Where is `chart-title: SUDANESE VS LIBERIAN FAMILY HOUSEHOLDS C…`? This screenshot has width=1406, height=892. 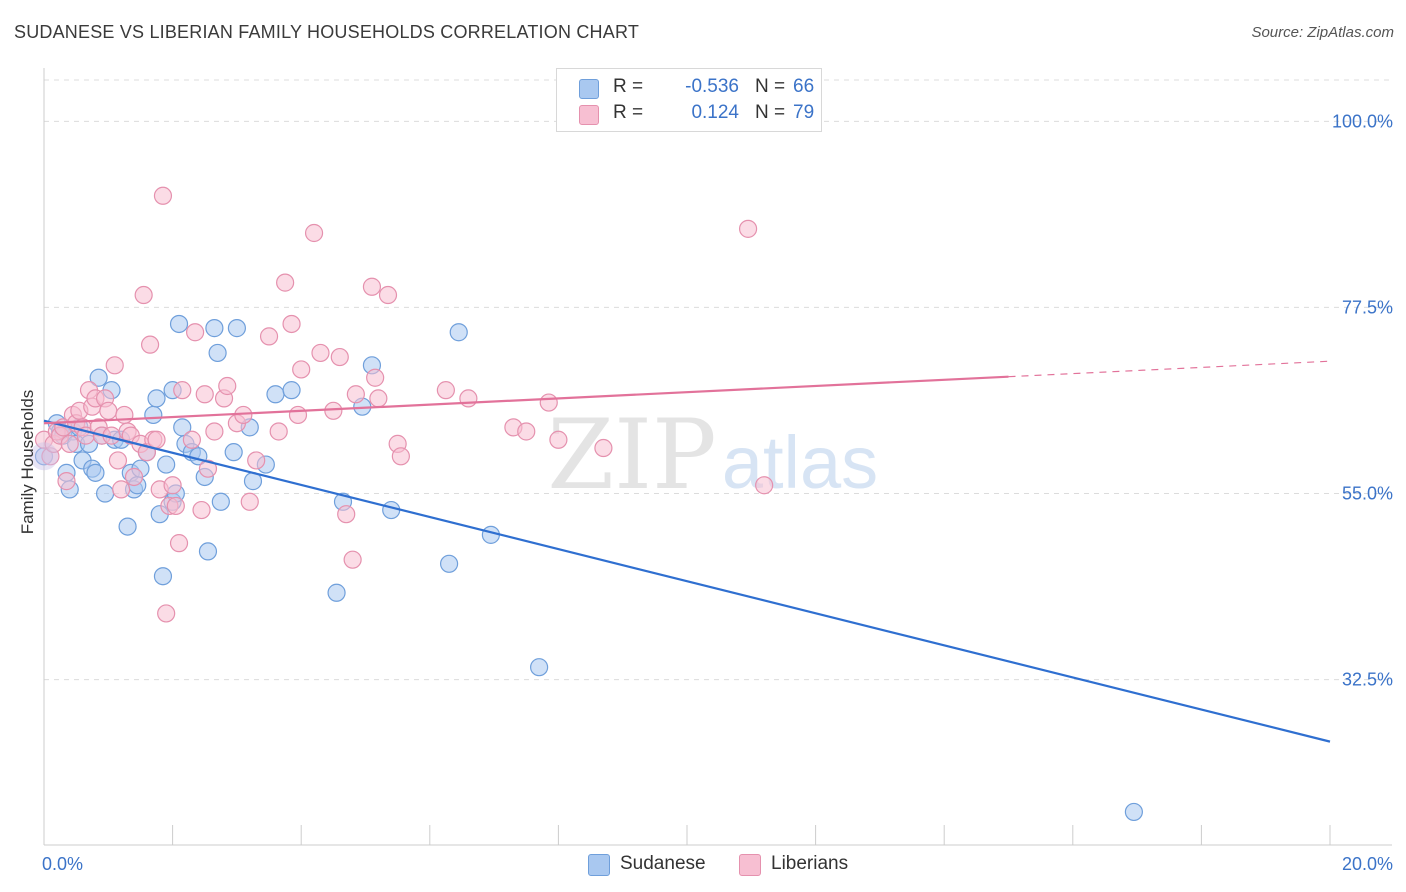
chart-title: SUDANESE VS LIBERIAN FAMILY HOUSEHOLDS C… is located at coordinates (327, 32).